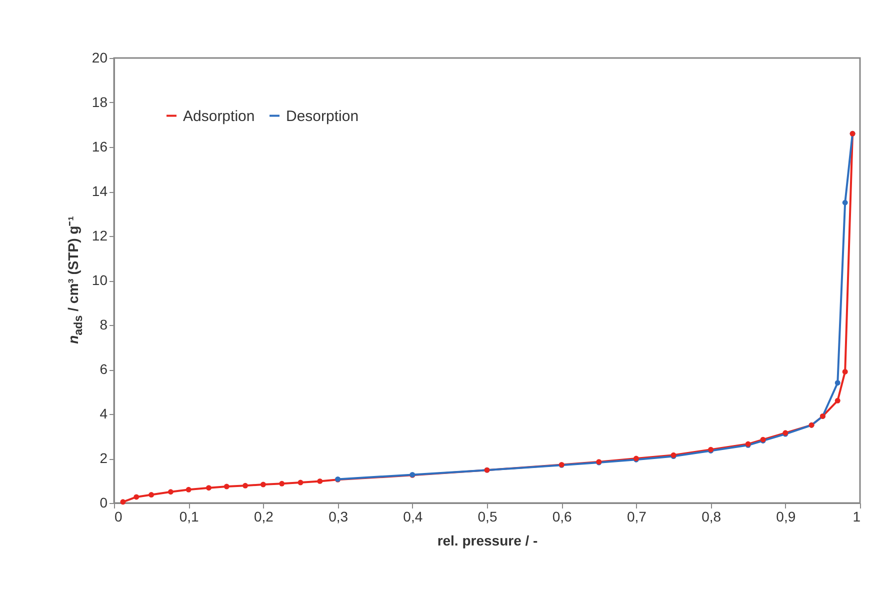  I want to click on x-tick-label: 0,4, so click(413, 516).